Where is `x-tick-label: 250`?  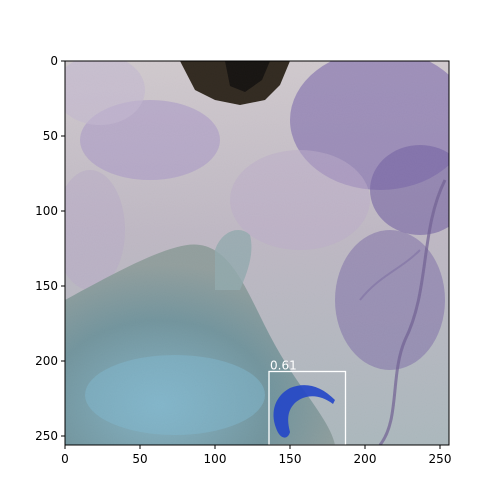 x-tick-label: 250 is located at coordinates (440, 459).